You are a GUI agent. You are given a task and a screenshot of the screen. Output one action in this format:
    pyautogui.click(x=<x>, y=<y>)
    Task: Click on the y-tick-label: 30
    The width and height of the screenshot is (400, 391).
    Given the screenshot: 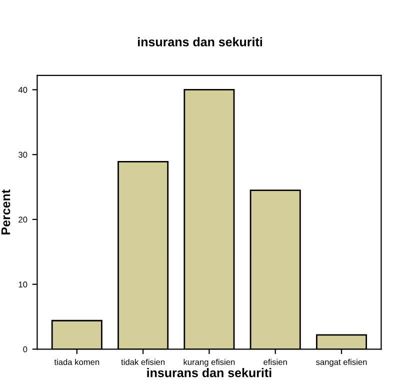 What is the action you would take?
    pyautogui.click(x=23, y=155)
    